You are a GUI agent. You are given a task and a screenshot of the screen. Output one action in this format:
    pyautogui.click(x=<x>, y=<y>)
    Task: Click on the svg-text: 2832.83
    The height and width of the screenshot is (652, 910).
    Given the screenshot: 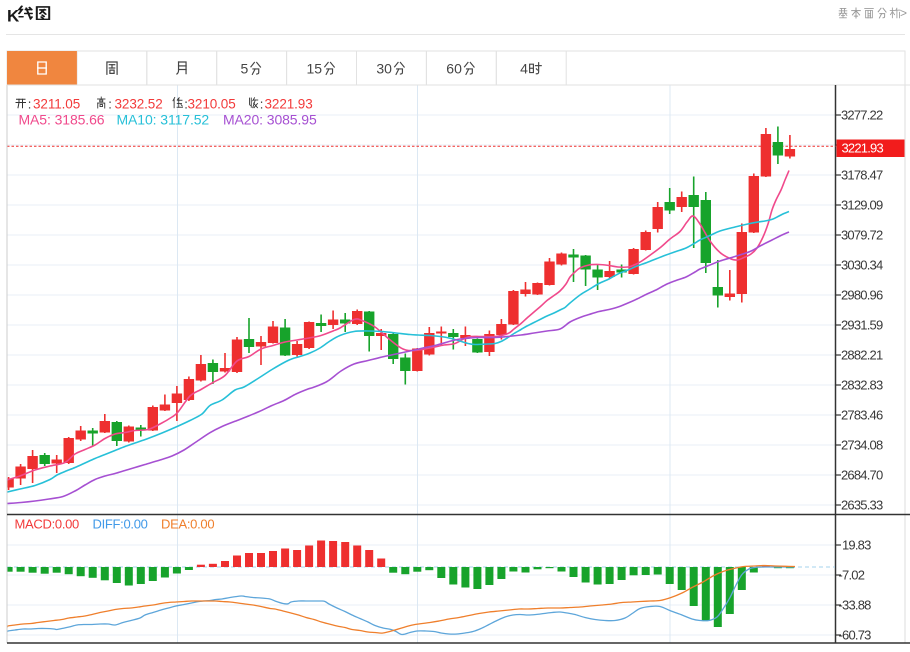 What is the action you would take?
    pyautogui.click(x=862, y=385)
    